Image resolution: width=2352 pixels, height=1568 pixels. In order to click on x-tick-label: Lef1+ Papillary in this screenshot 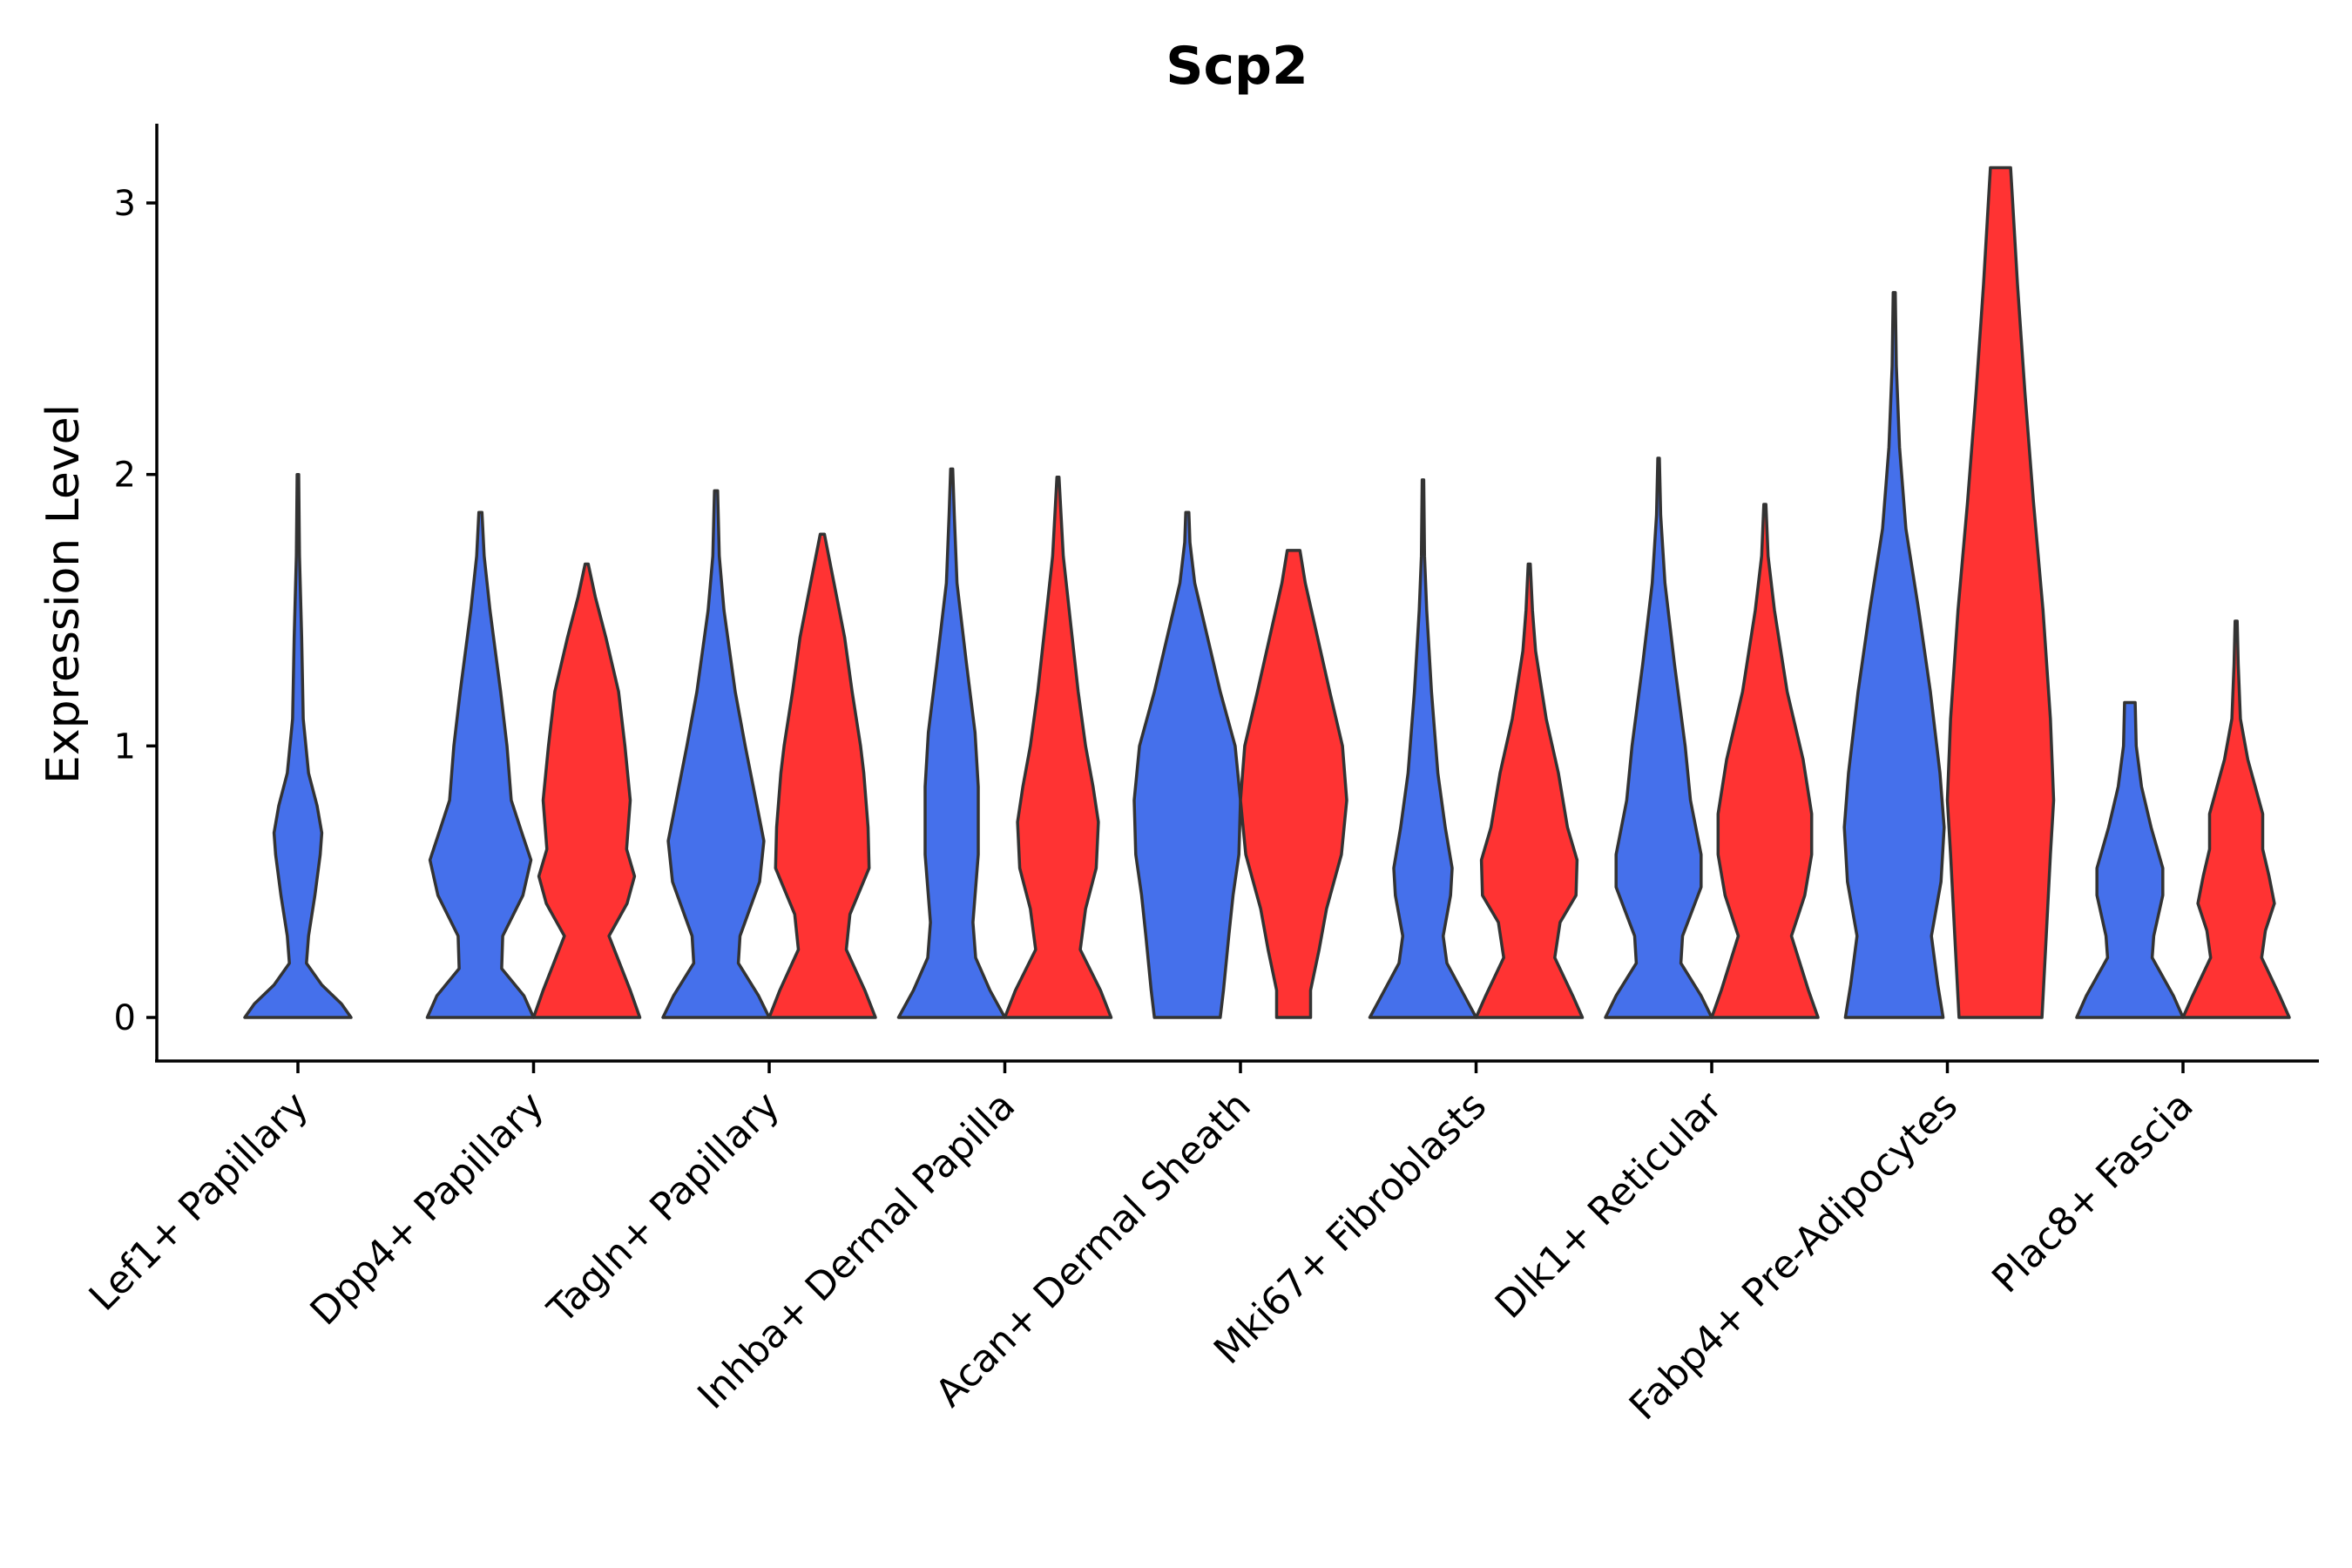, I will do `click(199, 1202)`.